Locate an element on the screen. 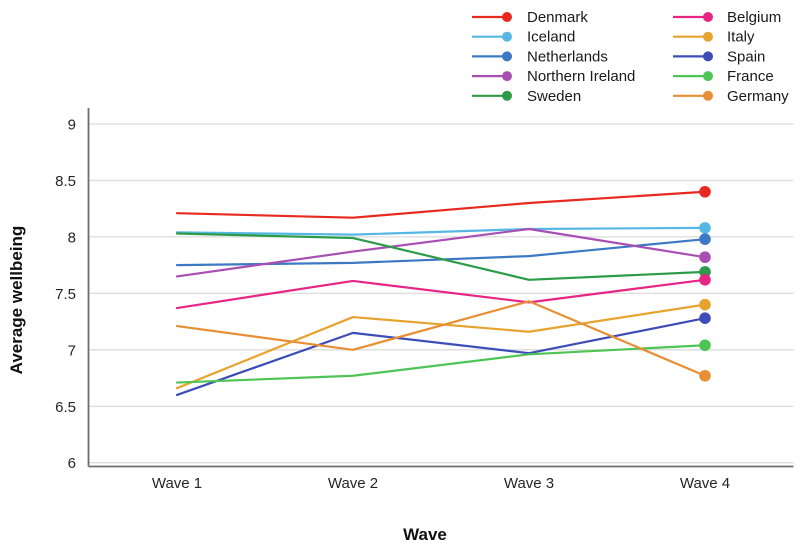 The width and height of the screenshot is (810, 559). legend-item-denmark: Denmark is located at coordinates (530, 17).